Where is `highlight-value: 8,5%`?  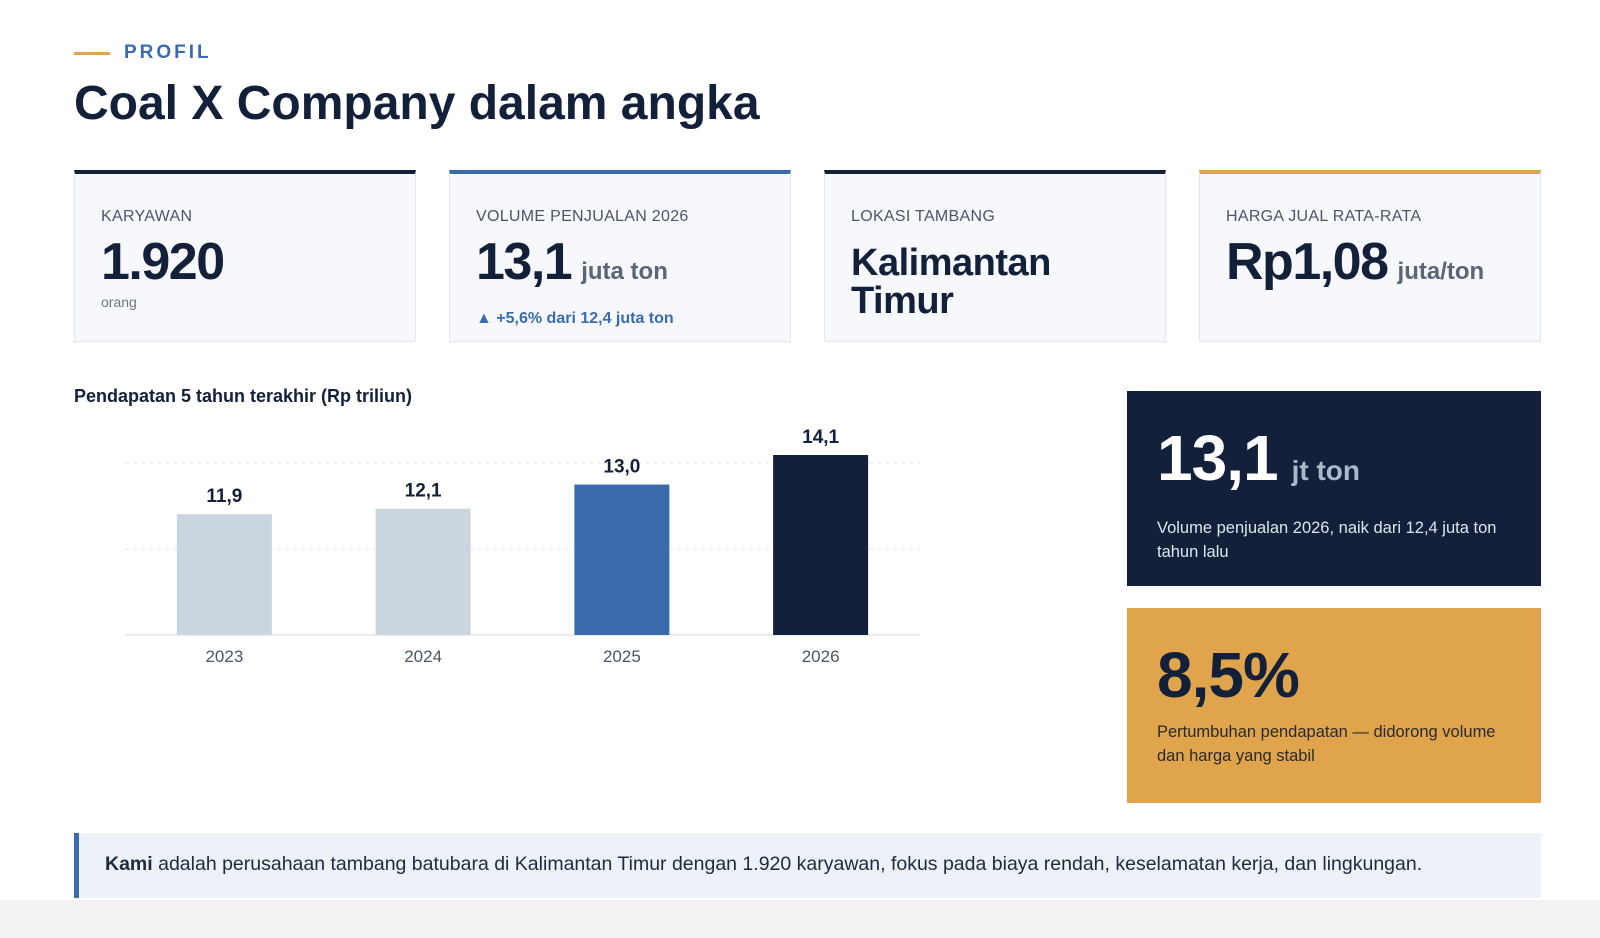 highlight-value: 8,5% is located at coordinates (1334, 675).